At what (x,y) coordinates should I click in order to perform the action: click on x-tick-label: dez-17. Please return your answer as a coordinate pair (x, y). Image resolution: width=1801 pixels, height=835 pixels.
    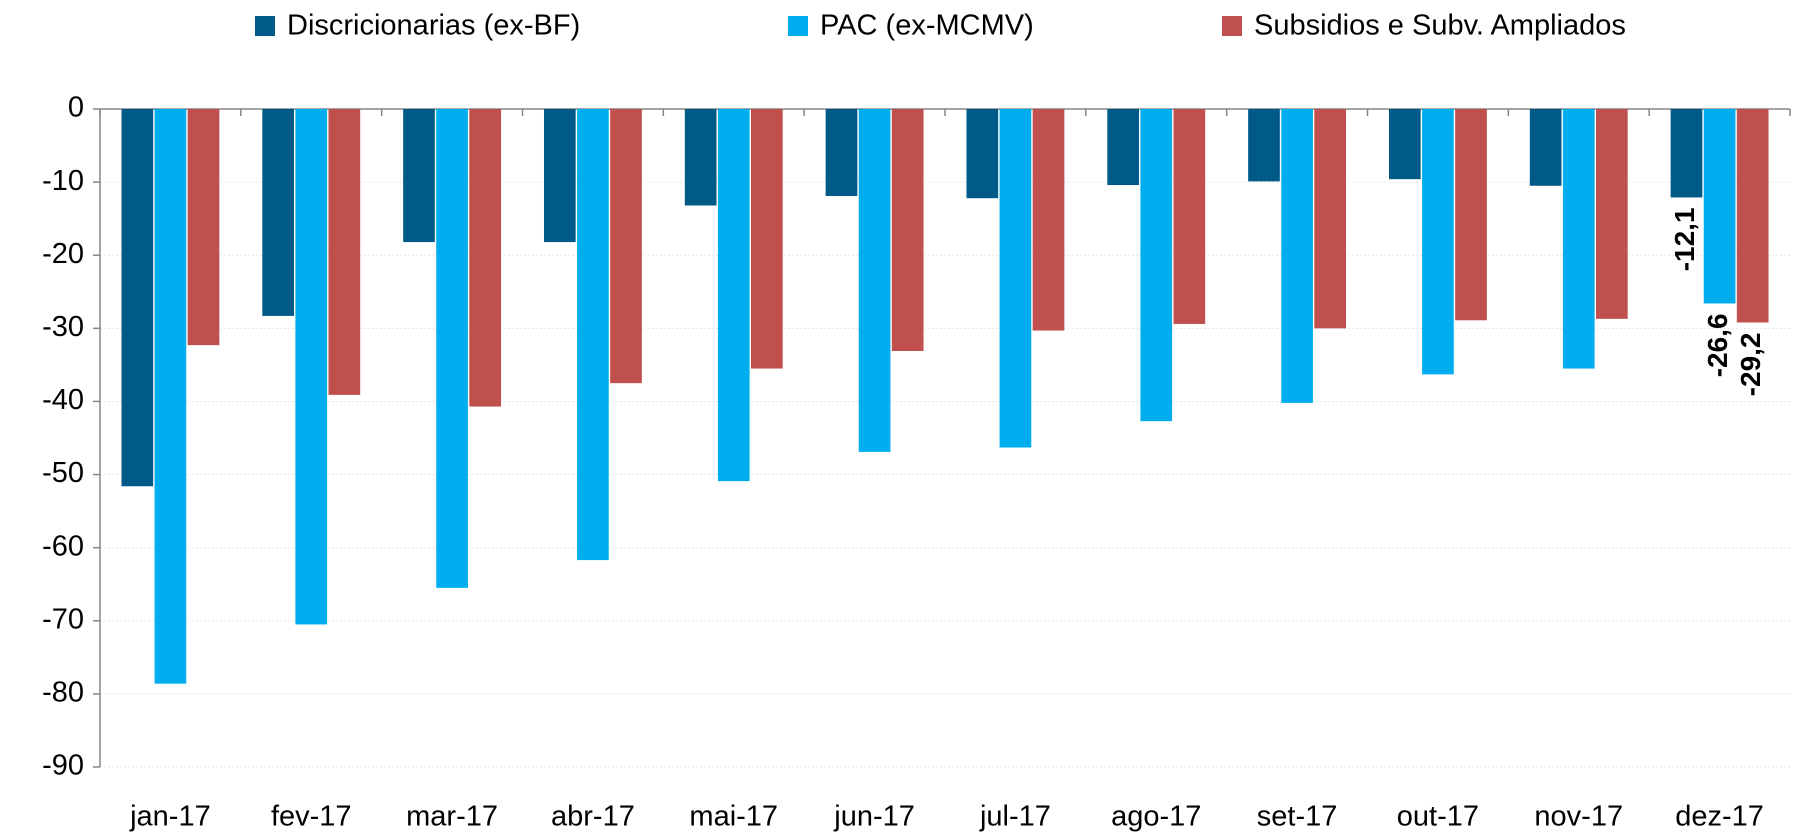
    Looking at the image, I should click on (1719, 817).